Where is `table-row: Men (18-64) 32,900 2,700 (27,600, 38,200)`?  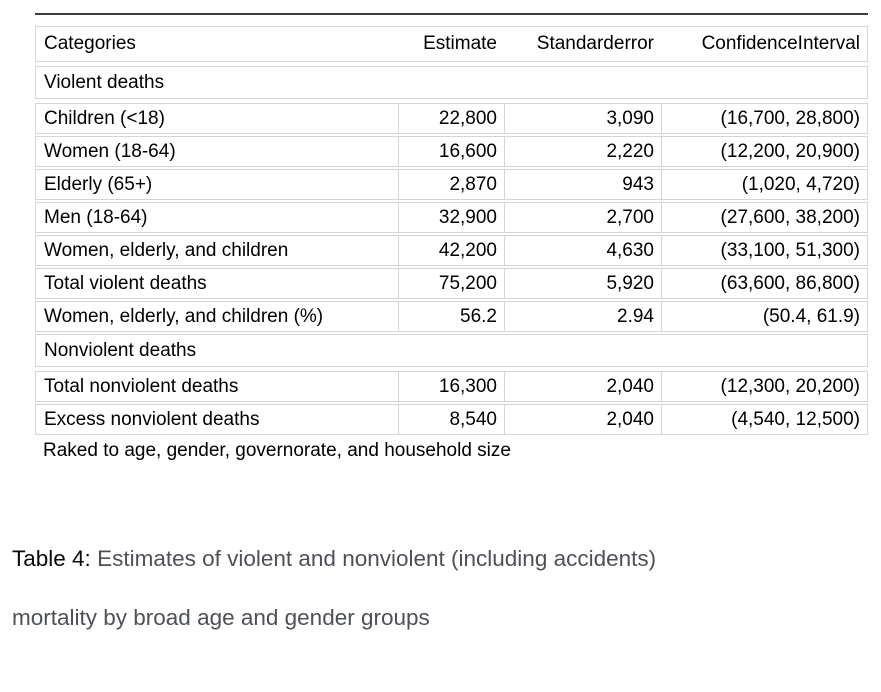 table-row: Men (18-64) 32,900 2,700 (27,600, 38,200) is located at coordinates (451, 217).